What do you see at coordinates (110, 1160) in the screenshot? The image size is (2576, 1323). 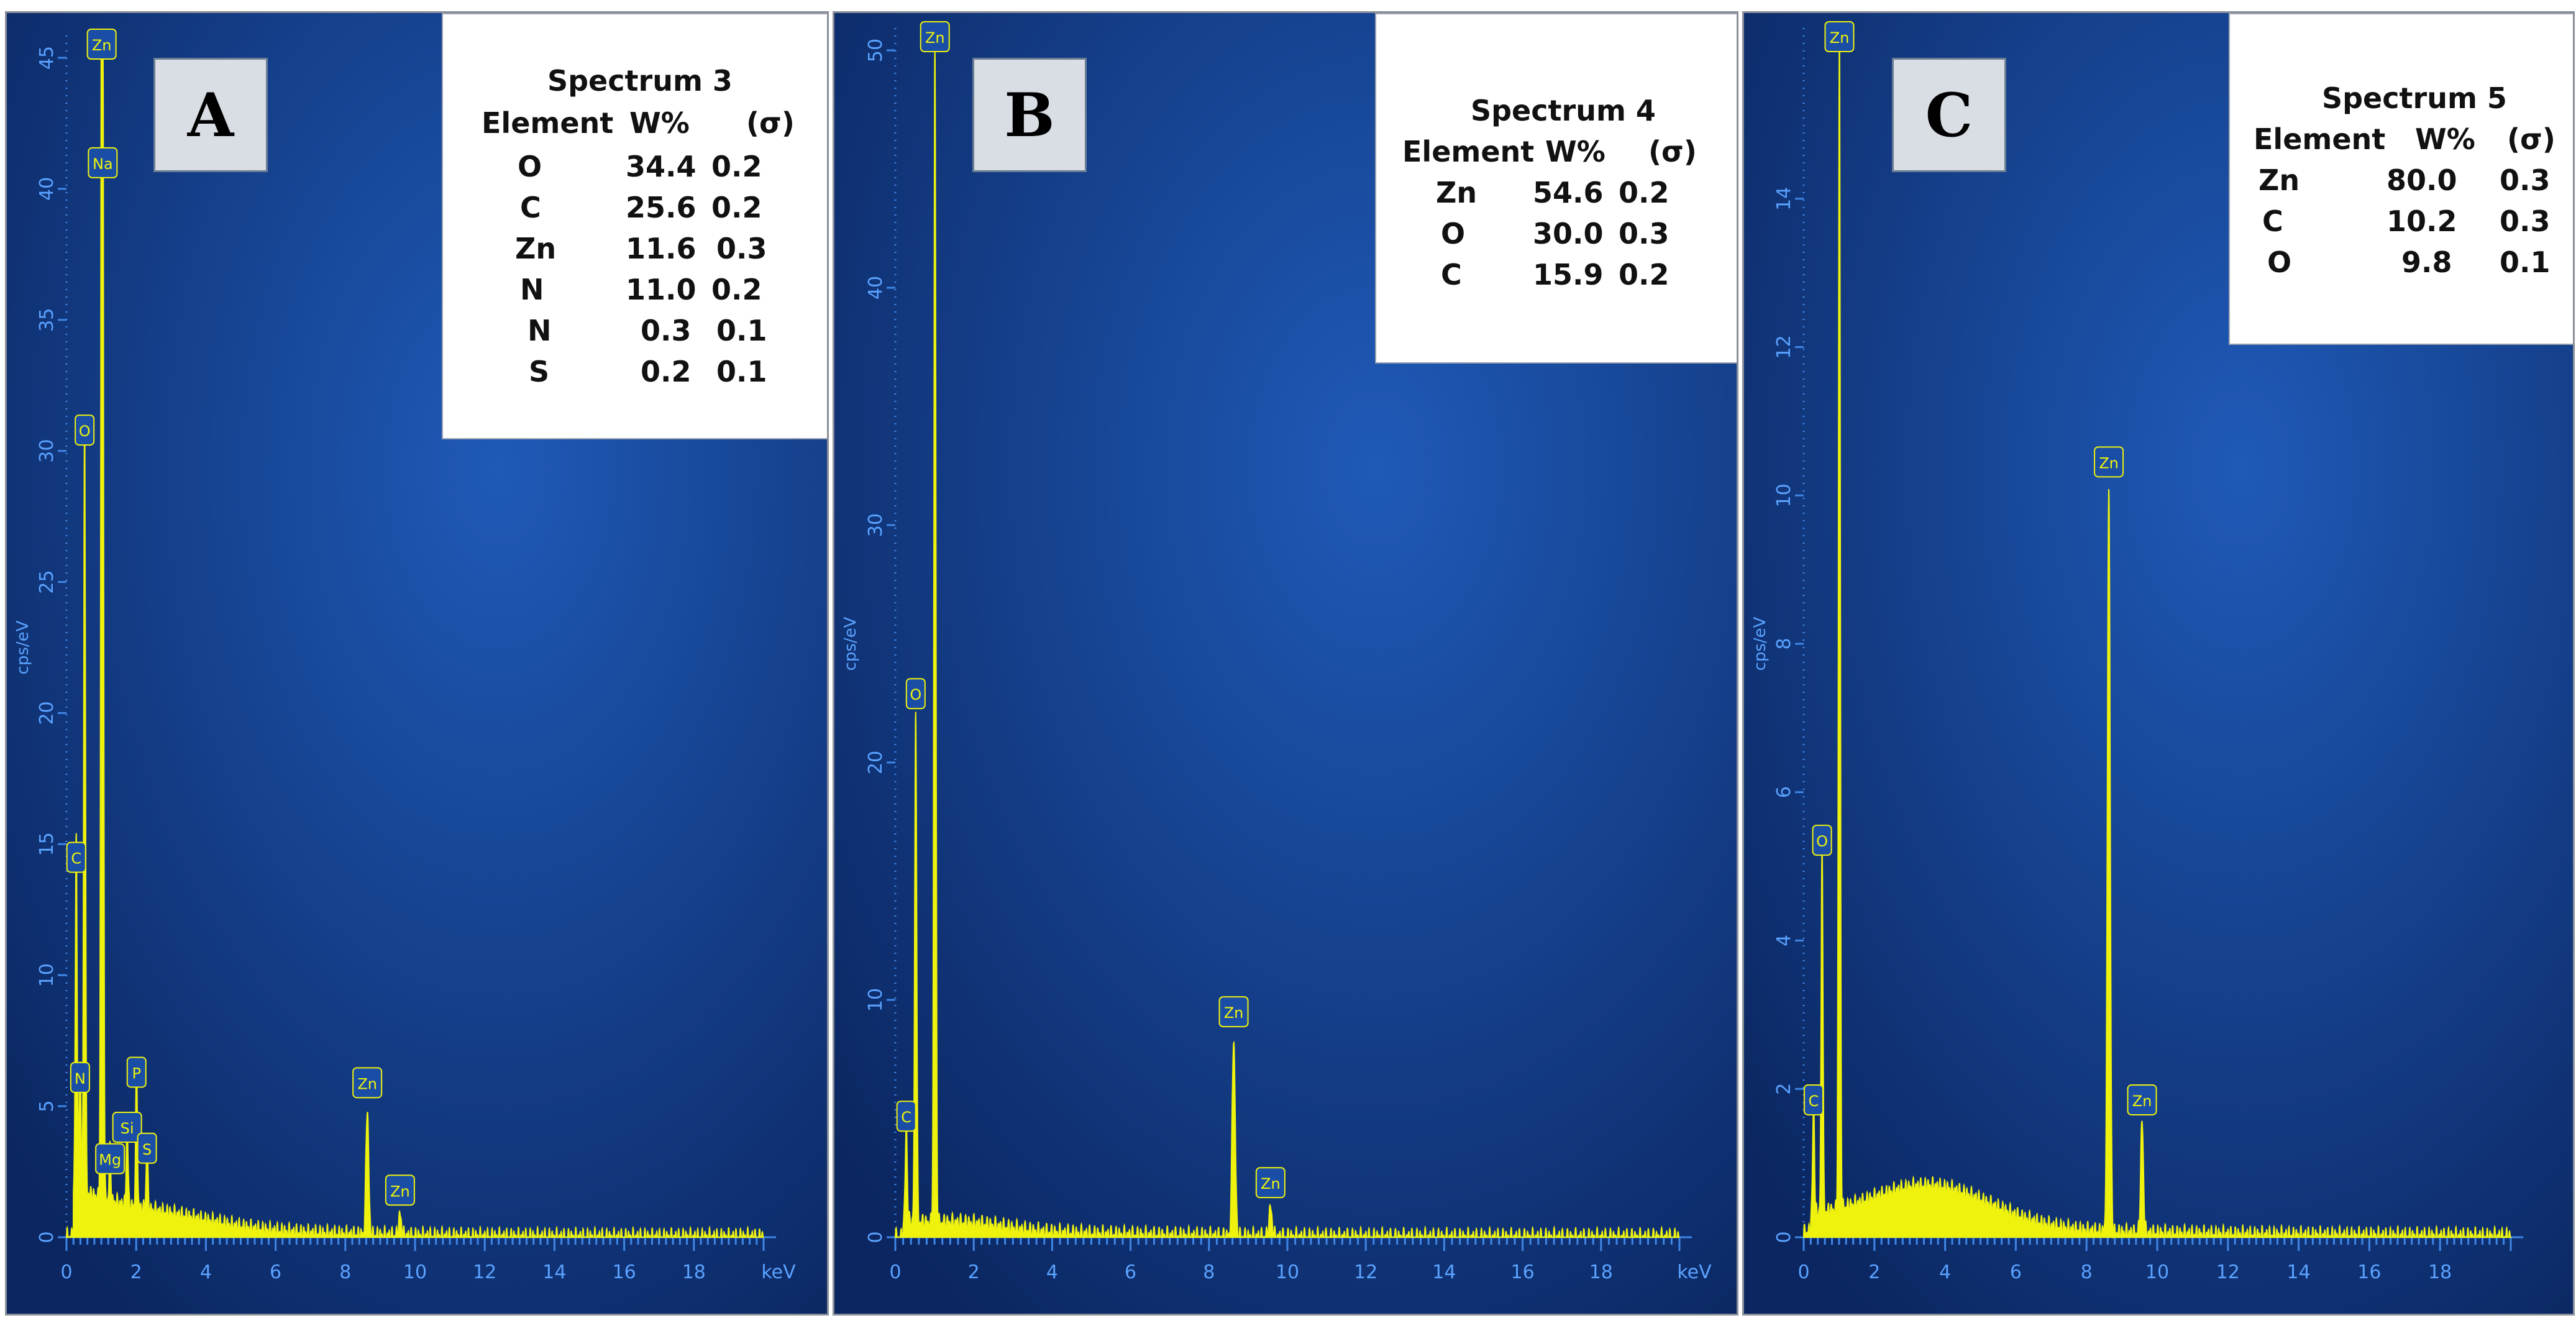 I see `peak-label-text: Mg` at bounding box center [110, 1160].